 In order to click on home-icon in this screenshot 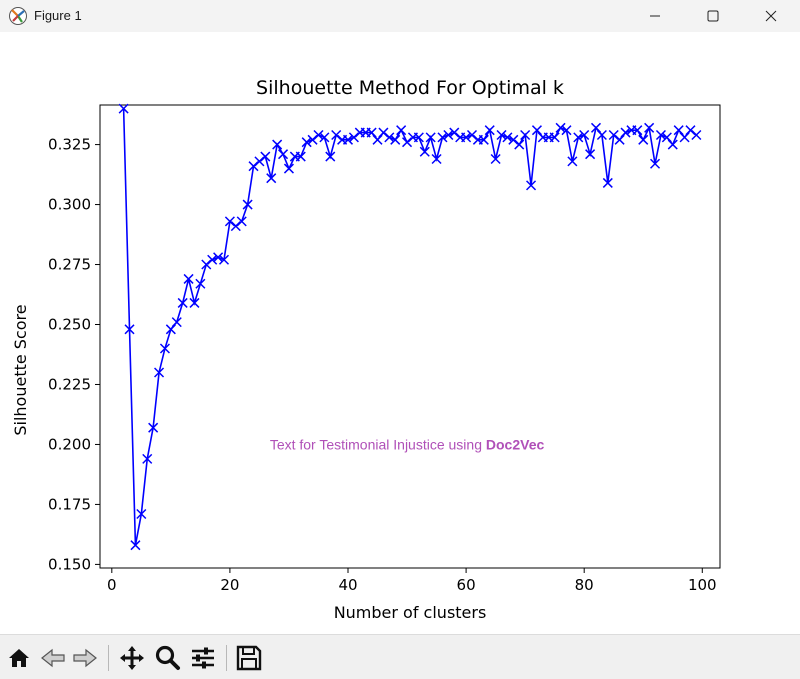, I will do `click(19, 658)`.